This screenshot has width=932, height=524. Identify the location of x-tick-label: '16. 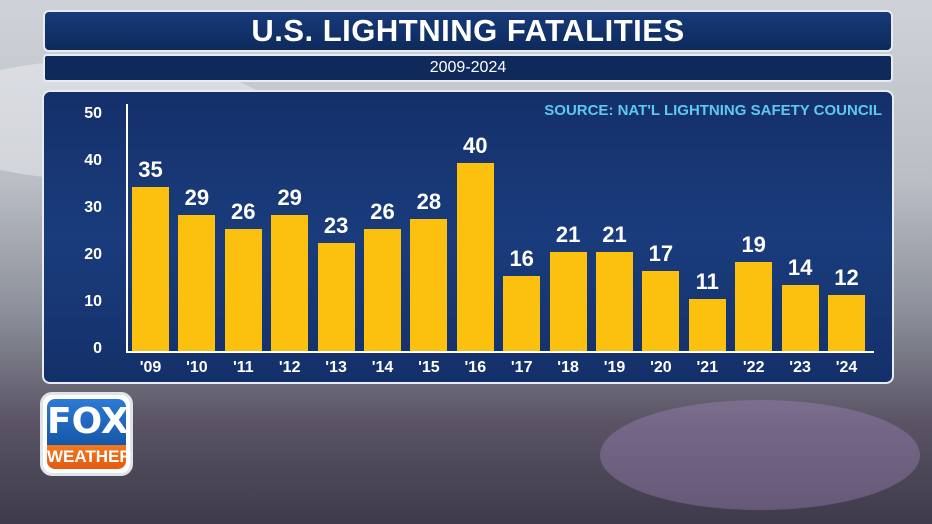
(475, 367).